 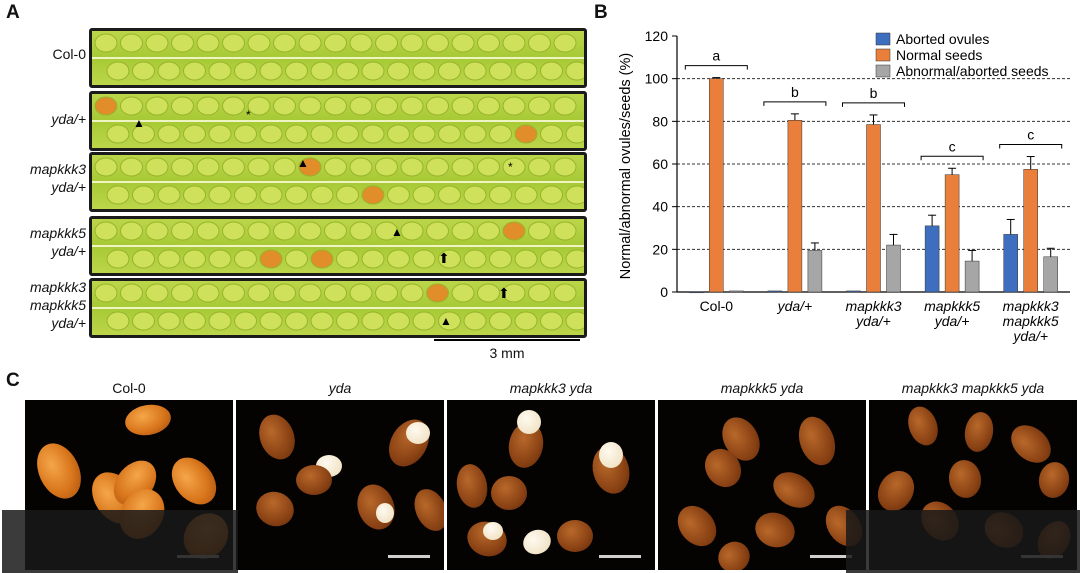 What do you see at coordinates (13, 12) in the screenshot?
I see `panel-a-letter: A` at bounding box center [13, 12].